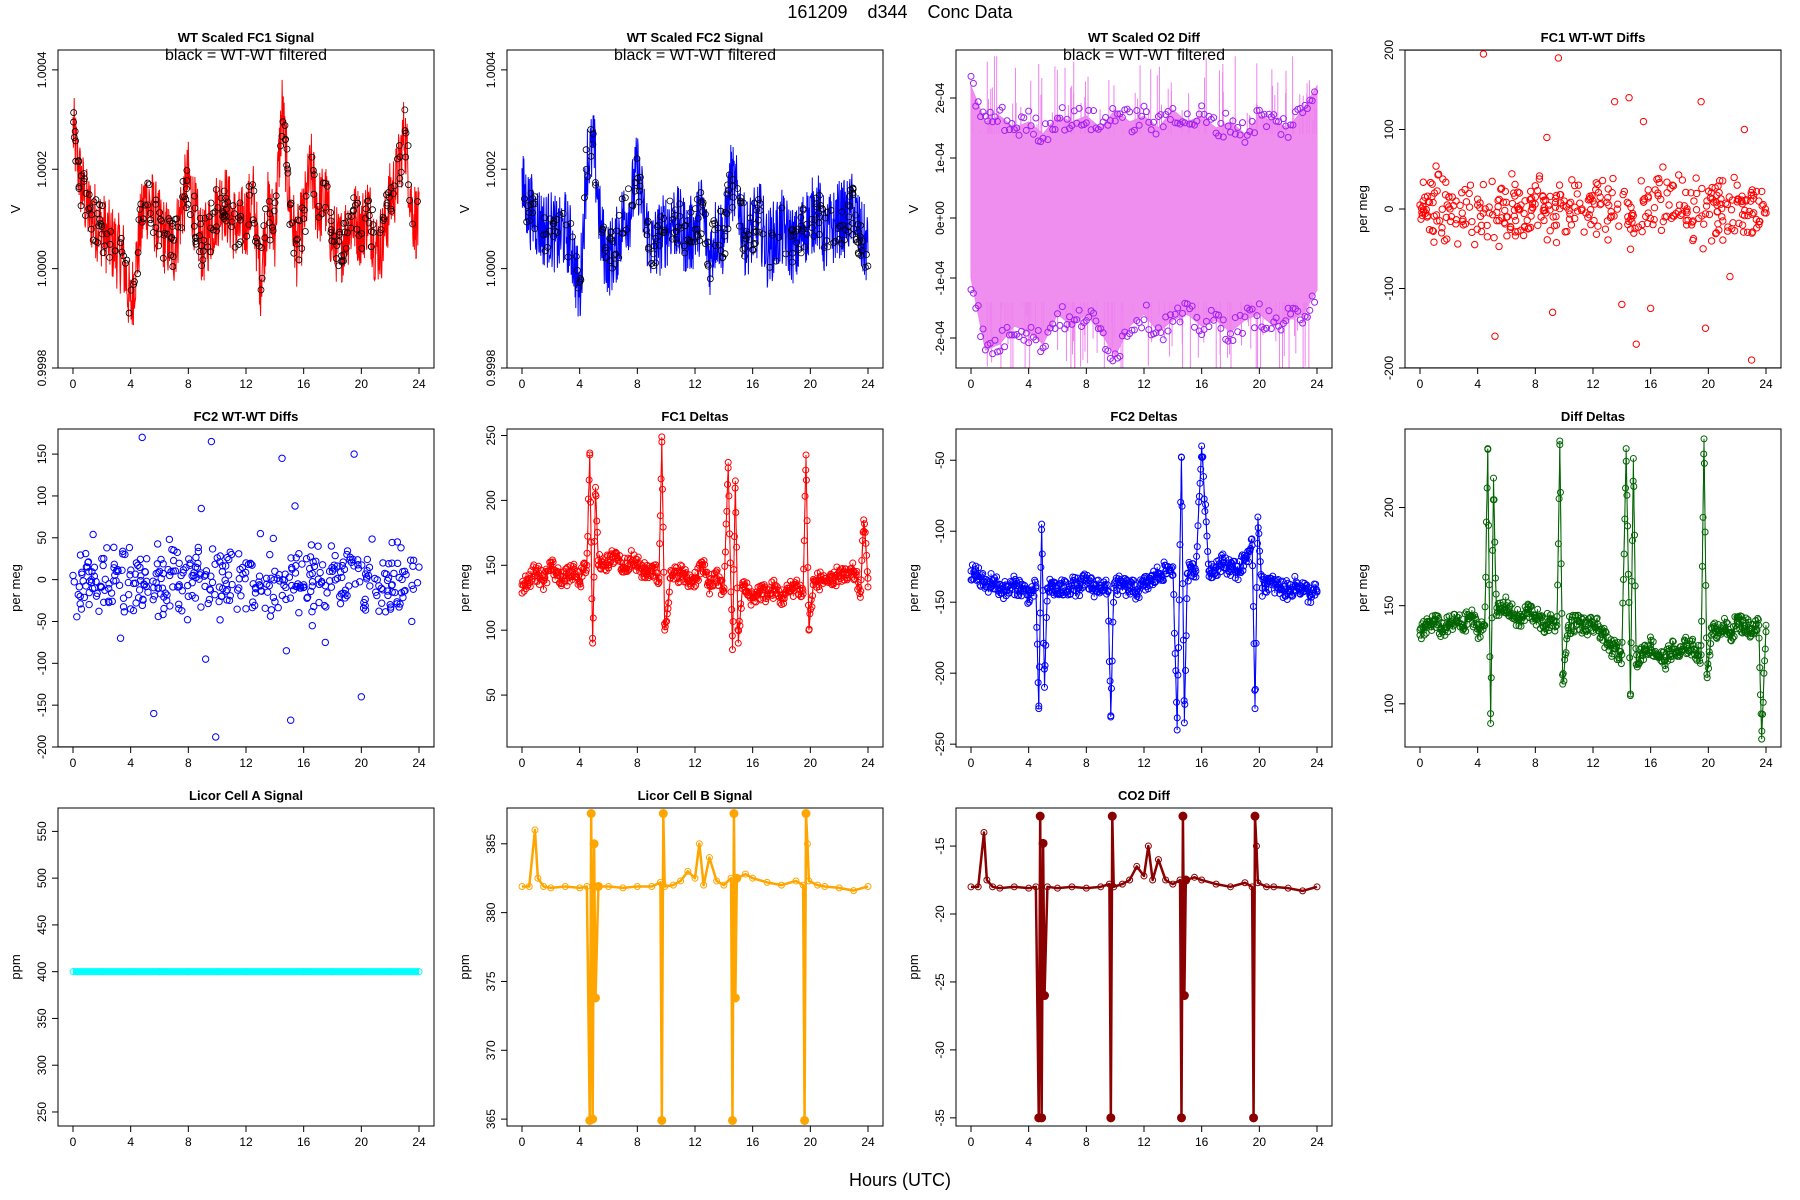  I want to click on x-tick-label: 4, so click(1028, 1142).